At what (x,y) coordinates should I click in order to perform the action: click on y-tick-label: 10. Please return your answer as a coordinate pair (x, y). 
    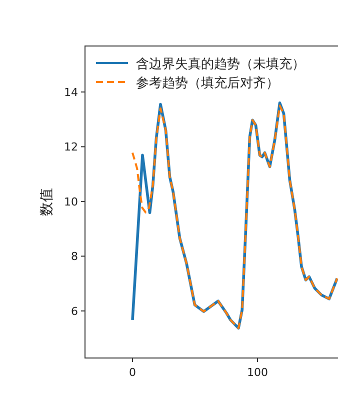
    Looking at the image, I should click on (71, 201).